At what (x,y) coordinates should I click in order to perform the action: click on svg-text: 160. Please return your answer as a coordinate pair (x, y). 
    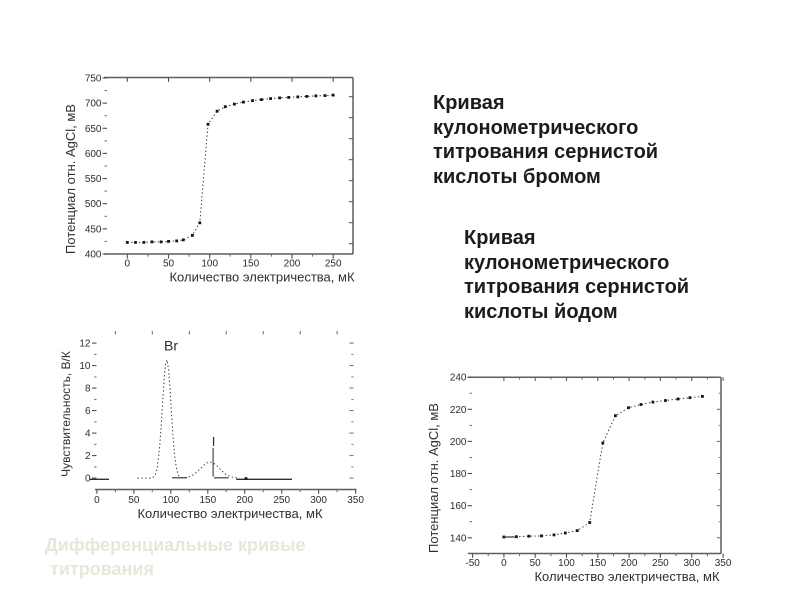
    Looking at the image, I should click on (458, 506).